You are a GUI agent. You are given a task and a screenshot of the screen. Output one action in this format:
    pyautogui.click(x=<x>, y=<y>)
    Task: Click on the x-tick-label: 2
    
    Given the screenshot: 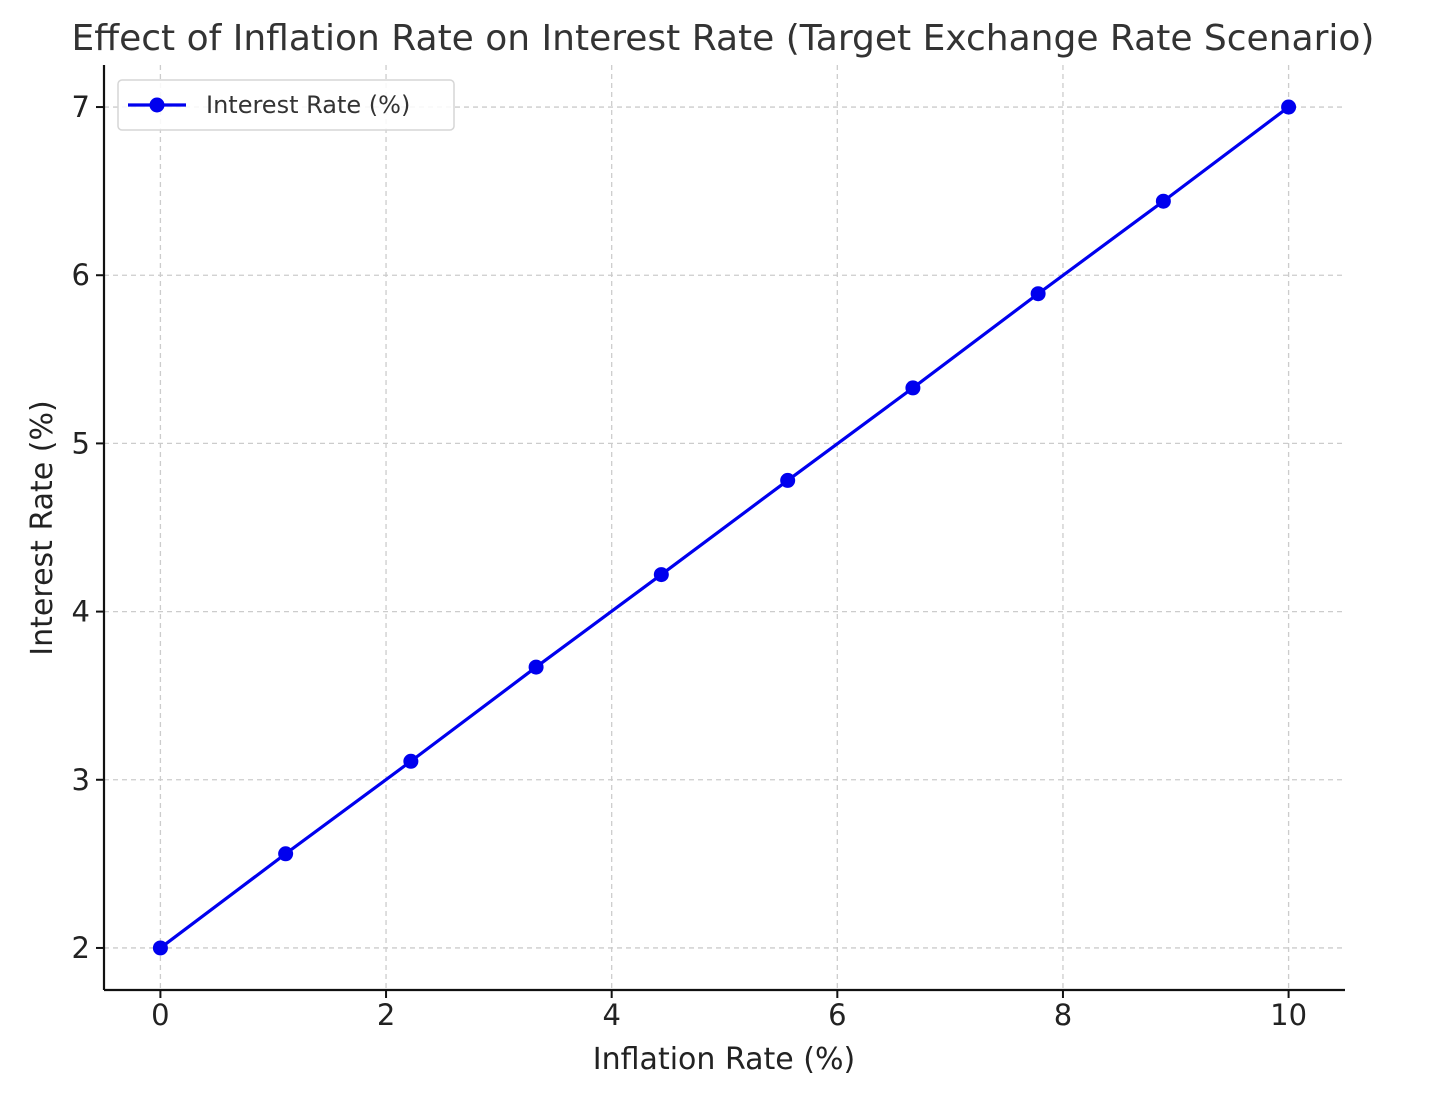 What is the action you would take?
    pyautogui.click(x=386, y=1015)
    